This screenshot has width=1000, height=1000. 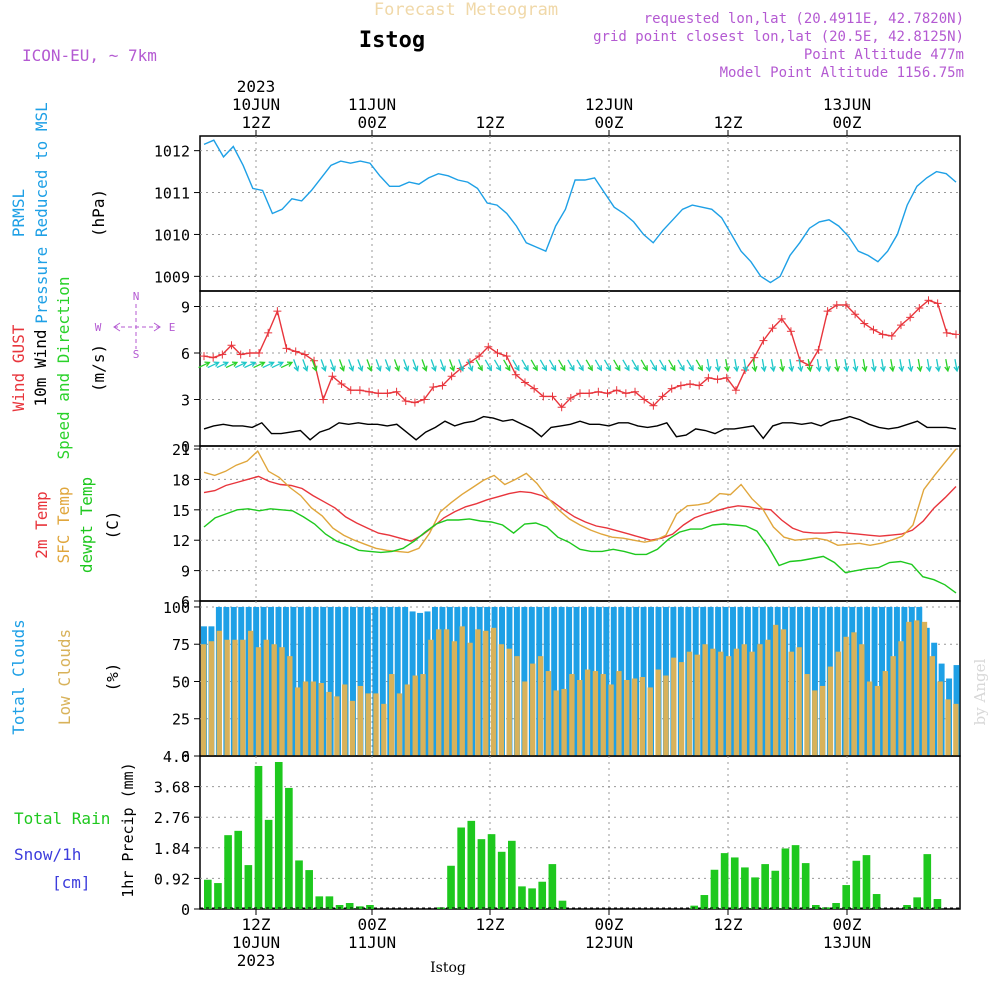 I want to click on y-tick-label: 6, so click(x=185, y=602).